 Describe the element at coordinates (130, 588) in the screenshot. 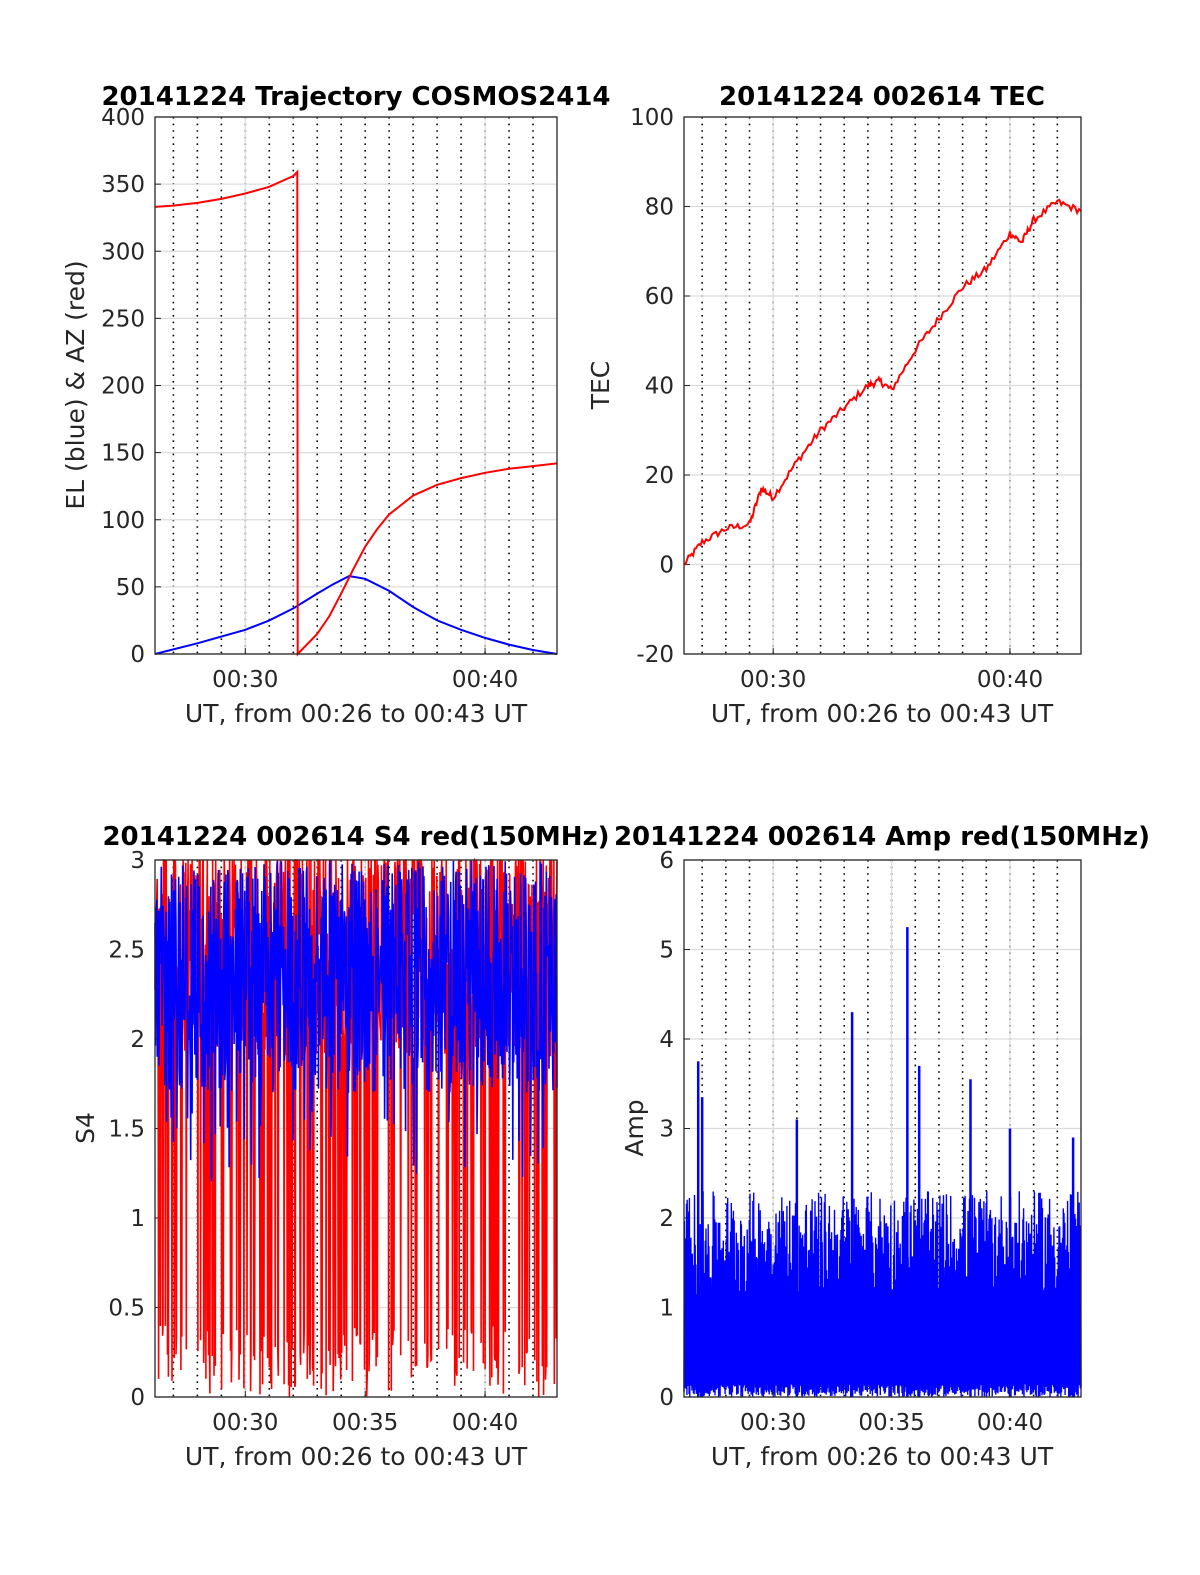

I see `y-tick-label: 50` at that location.